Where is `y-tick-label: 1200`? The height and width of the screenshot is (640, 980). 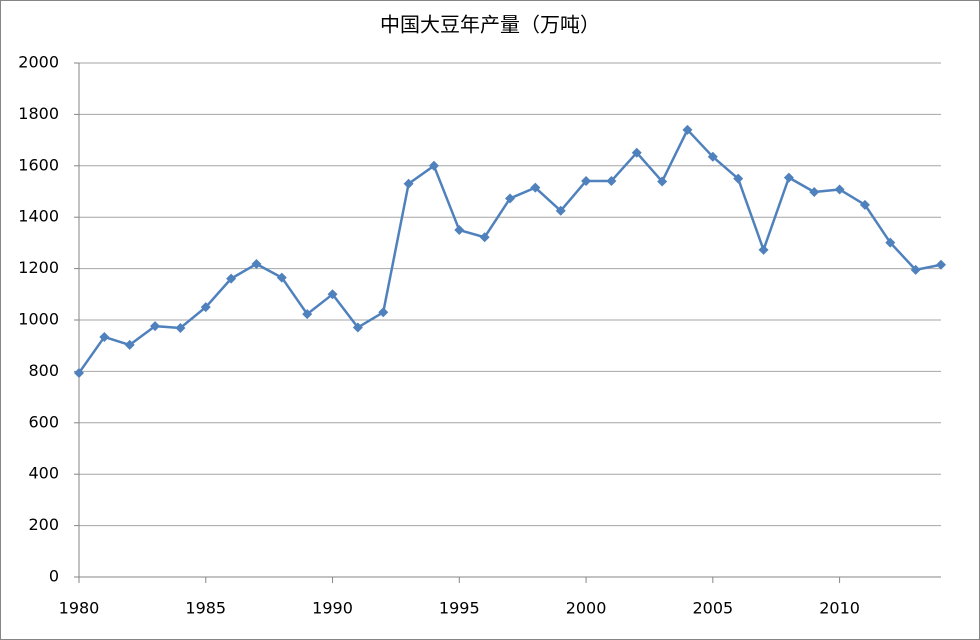
y-tick-label: 1200 is located at coordinates (38, 267).